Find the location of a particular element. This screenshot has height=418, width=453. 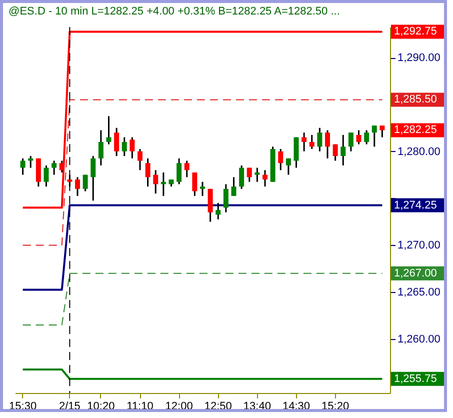

y-tick-label: 1,280.00 is located at coordinates (419, 152).